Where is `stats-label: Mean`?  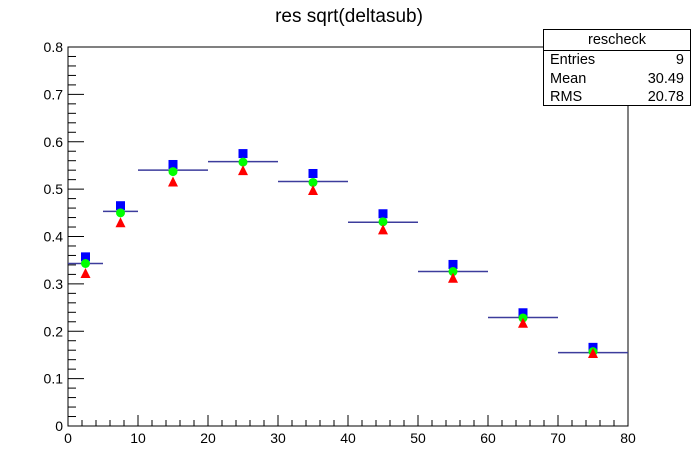
stats-label: Mean is located at coordinates (568, 78).